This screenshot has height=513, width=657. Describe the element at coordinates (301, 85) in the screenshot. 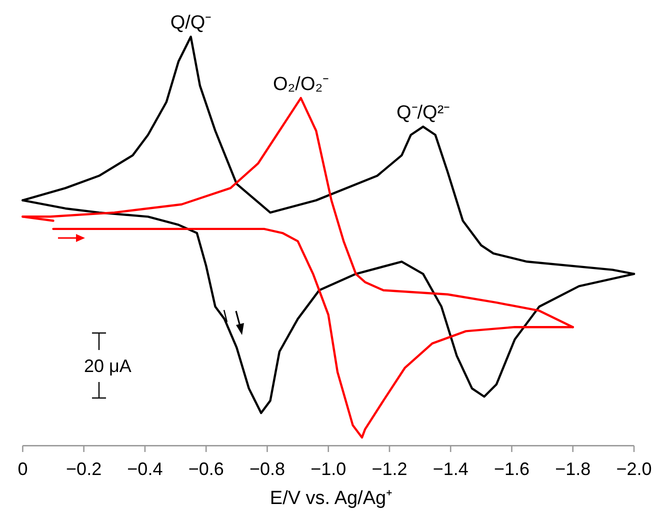

I see `annotation: O₂/O₂⁻` at that location.